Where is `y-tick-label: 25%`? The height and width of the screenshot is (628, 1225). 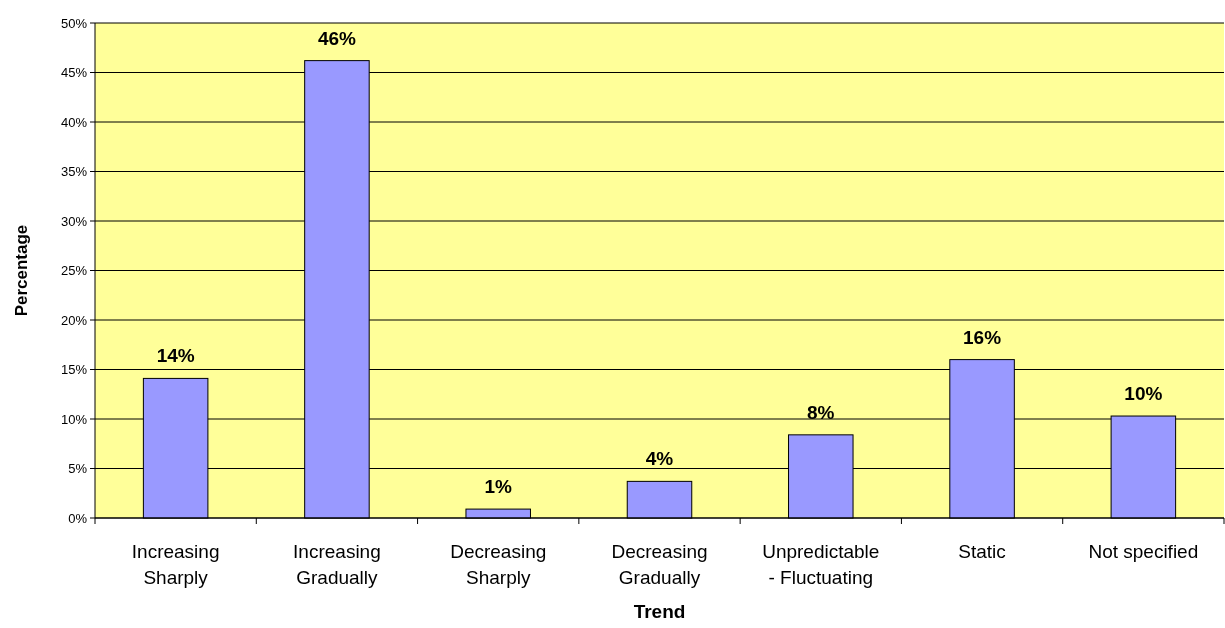
y-tick-label: 25% is located at coordinates (74, 271).